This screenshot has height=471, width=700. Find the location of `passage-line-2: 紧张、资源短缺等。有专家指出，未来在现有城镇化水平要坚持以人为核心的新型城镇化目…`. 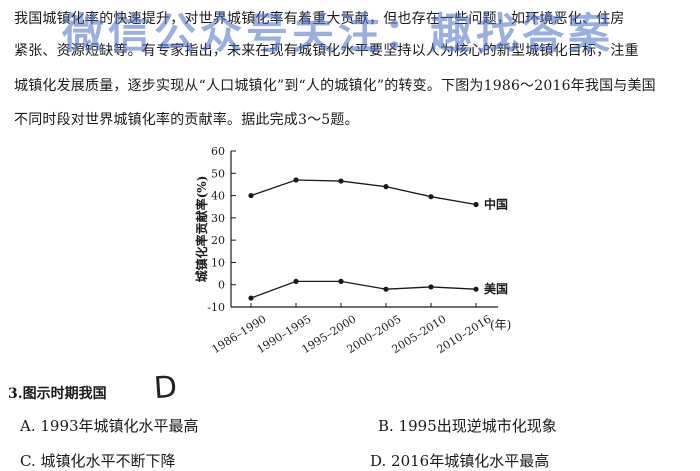

passage-line-2: 紧张、资源短缺等。有专家指出，未来在现有城镇化水平要坚持以人为核心的新型城镇化目… is located at coordinates (326, 51).